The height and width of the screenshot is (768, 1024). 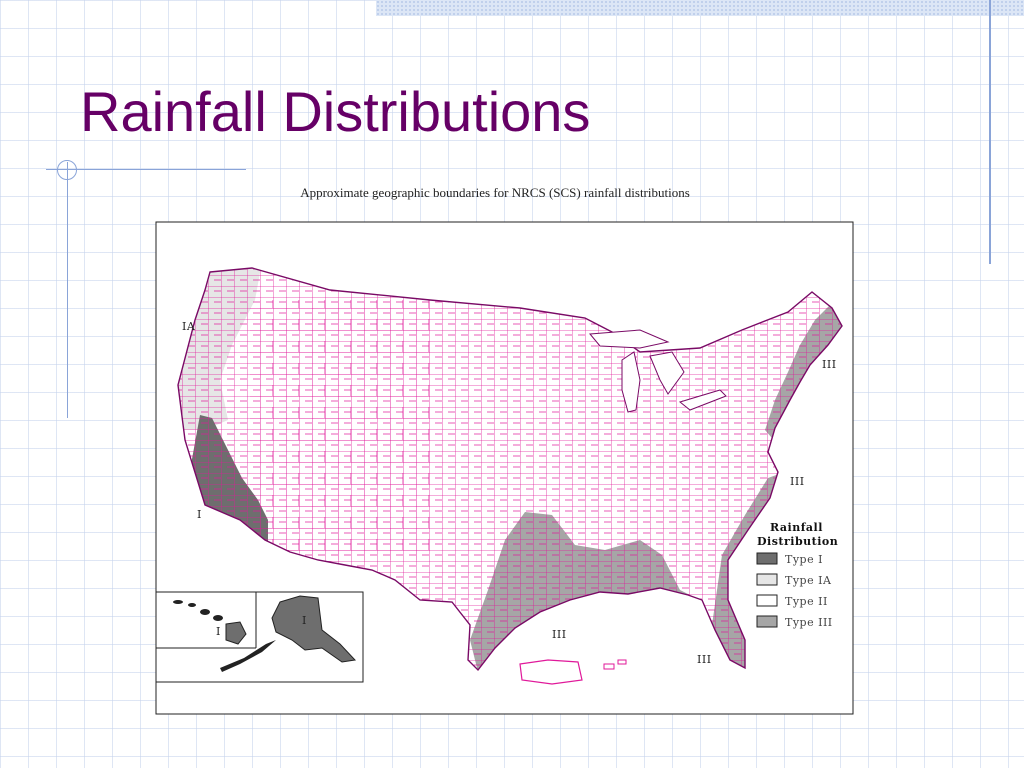 I want to click on label-i-alaska: I, so click(x=304, y=620).